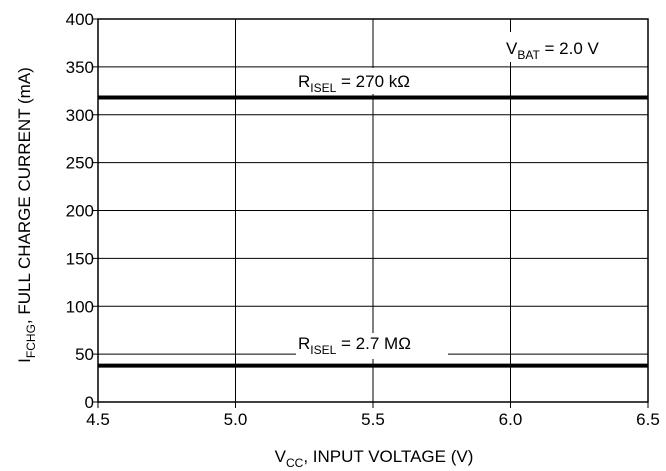 This screenshot has height=471, width=666. Describe the element at coordinates (80, 306) in the screenshot. I see `y-tick-label: 100` at that location.